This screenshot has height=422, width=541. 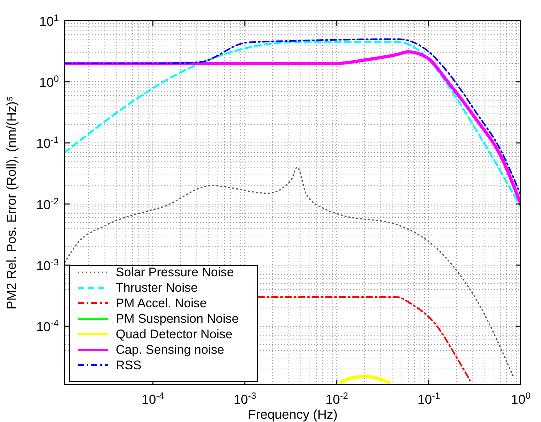 I want to click on x-tick-label: 10$^{-2}$, so click(x=337, y=399).